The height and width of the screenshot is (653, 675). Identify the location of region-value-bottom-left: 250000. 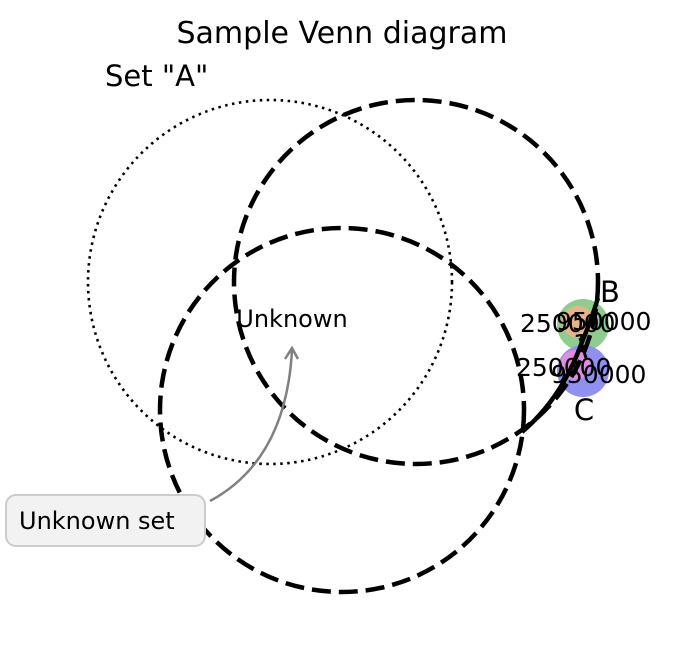
(563, 367).